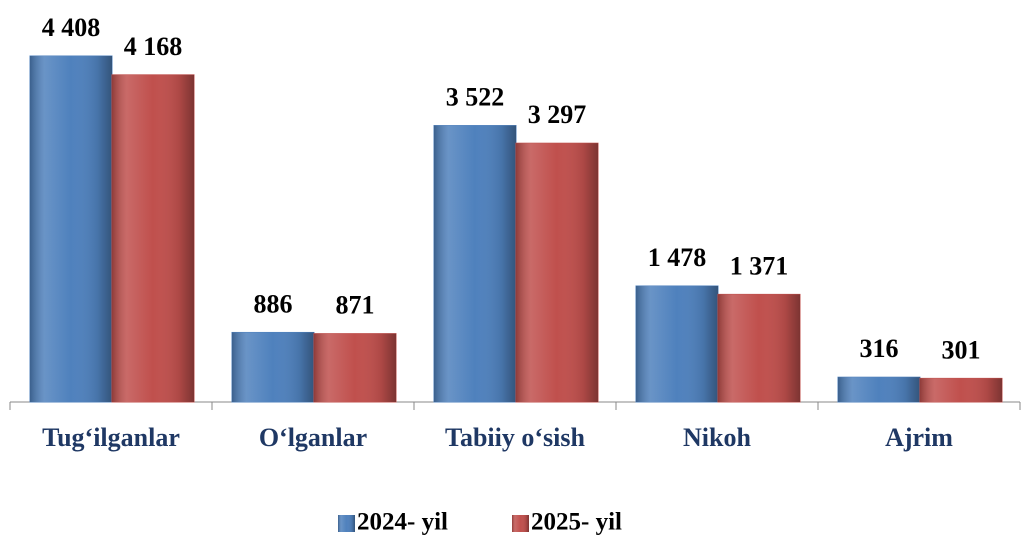 The height and width of the screenshot is (538, 1024). I want to click on legend-label: 2025- yil, so click(576, 522).